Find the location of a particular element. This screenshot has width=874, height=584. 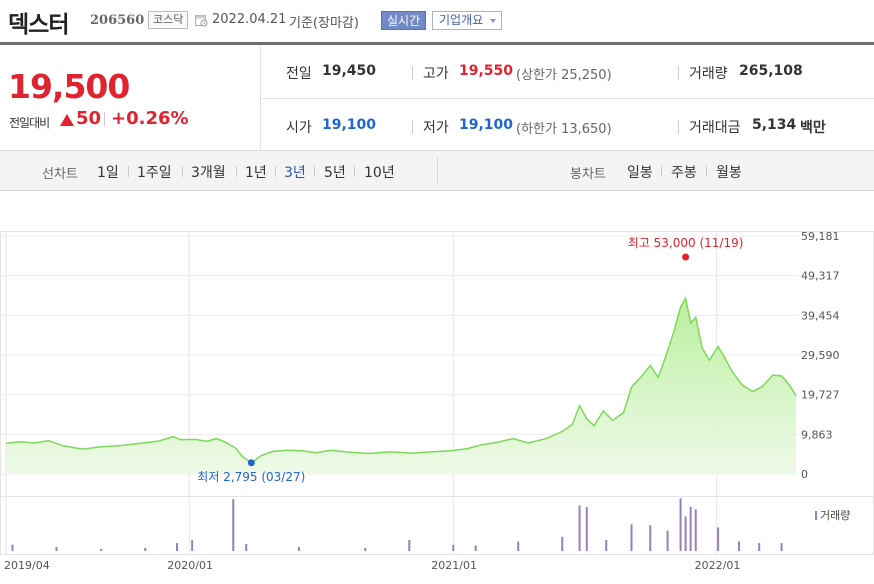

open-value: 19,100 is located at coordinates (349, 125).